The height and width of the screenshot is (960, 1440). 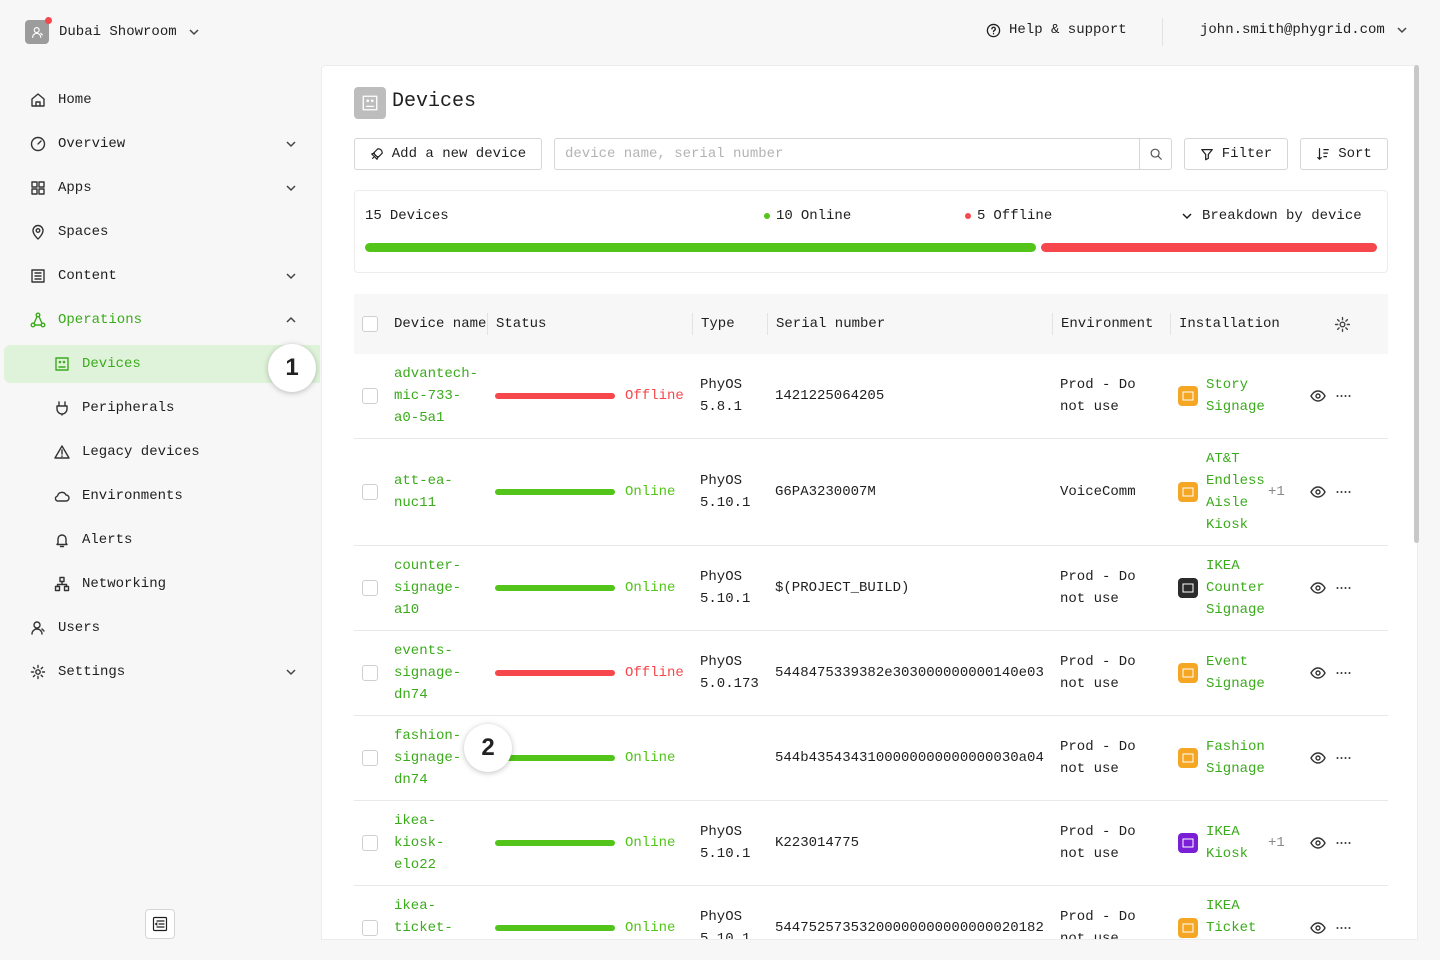 I want to click on installation-name: AT&T Endless Aisle Kiosk, so click(x=1235, y=492).